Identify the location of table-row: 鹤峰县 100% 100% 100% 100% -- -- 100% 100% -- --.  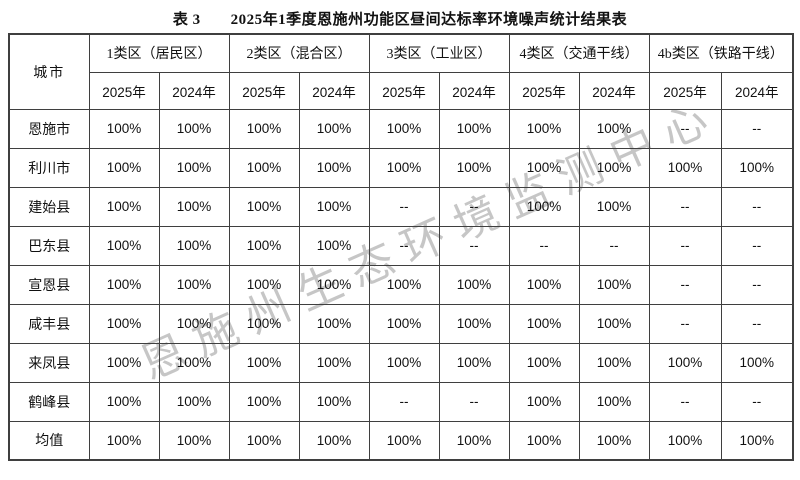
(401, 401).